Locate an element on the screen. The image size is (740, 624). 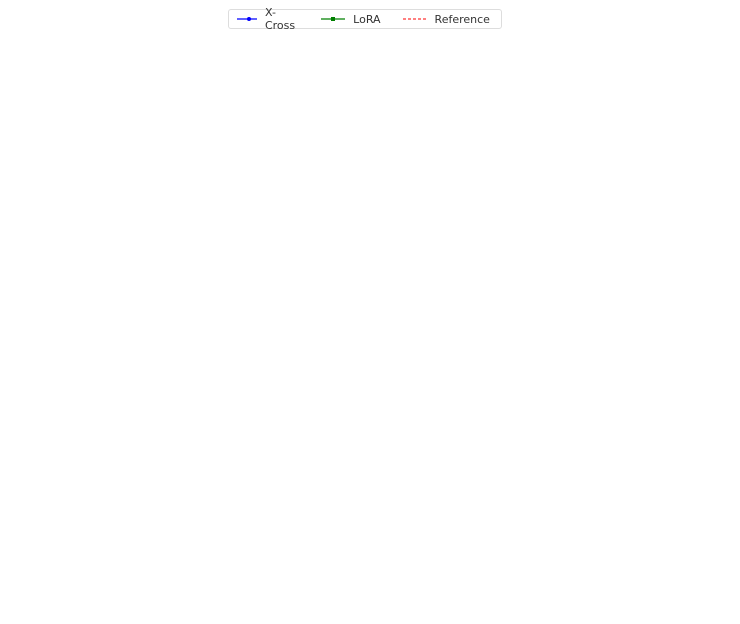
x-tick-label: 200 is located at coordinates (129, 296).